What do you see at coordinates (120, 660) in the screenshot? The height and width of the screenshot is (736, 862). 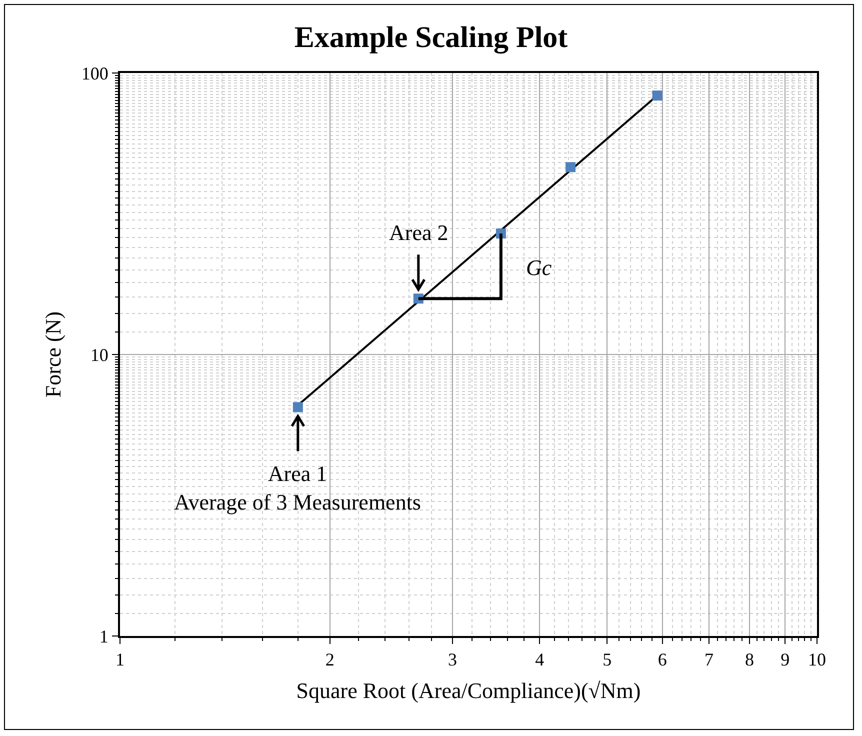 I see `x-tick-label: 1` at bounding box center [120, 660].